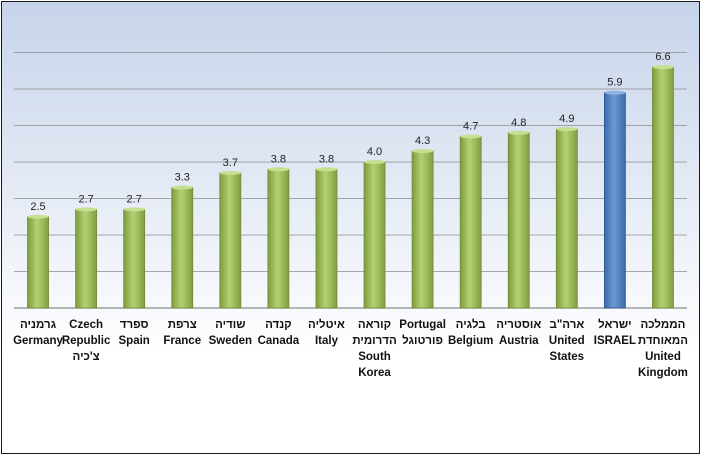 The image size is (705, 459). What do you see at coordinates (471, 324) in the screenshot?
I see `category-label-line: בלגיה` at bounding box center [471, 324].